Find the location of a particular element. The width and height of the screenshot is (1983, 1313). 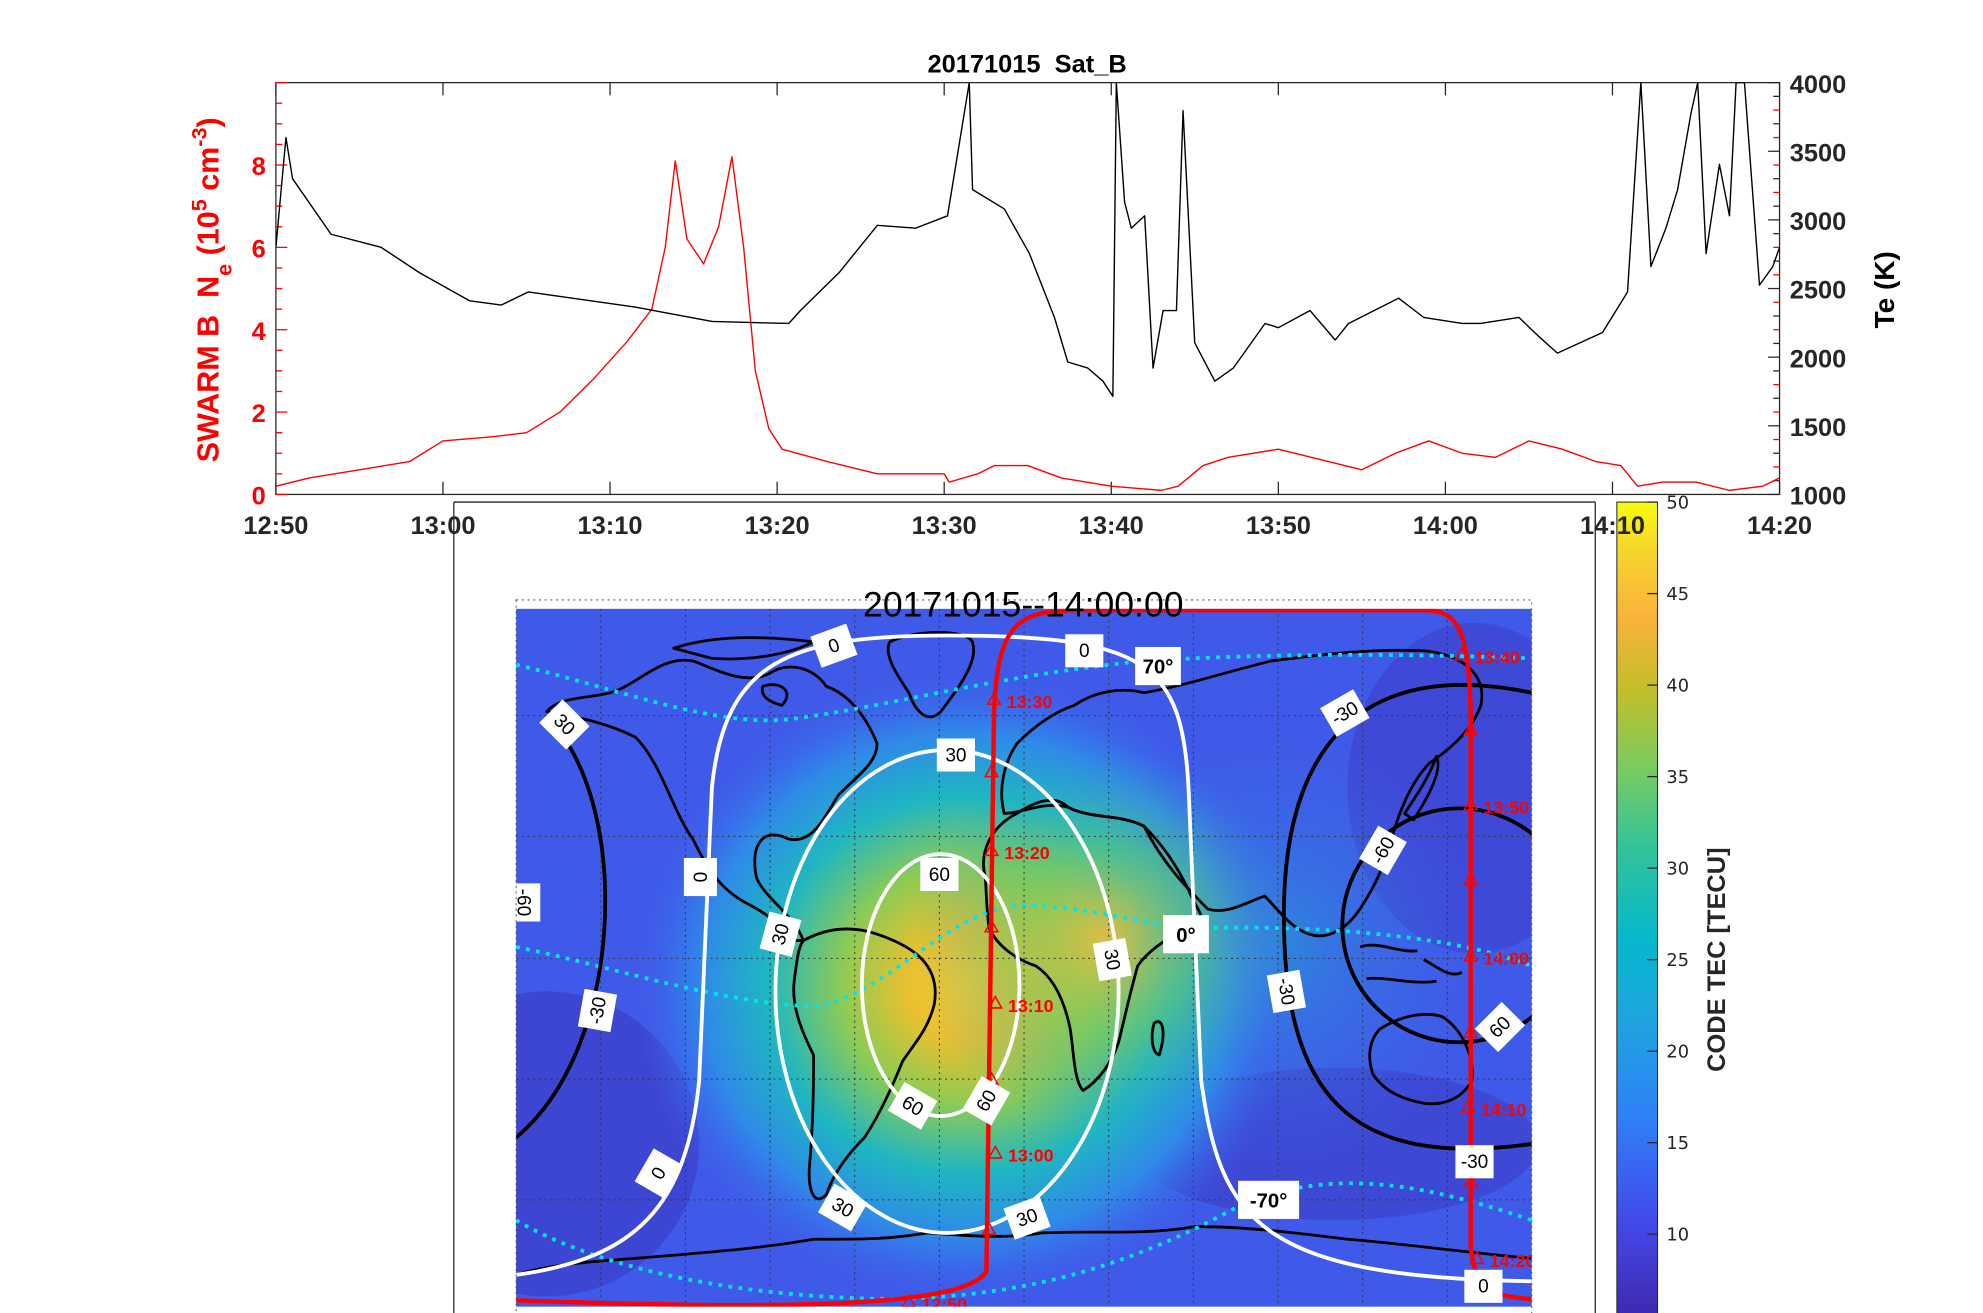

x-tick-label: 14:10 is located at coordinates (1612, 526).